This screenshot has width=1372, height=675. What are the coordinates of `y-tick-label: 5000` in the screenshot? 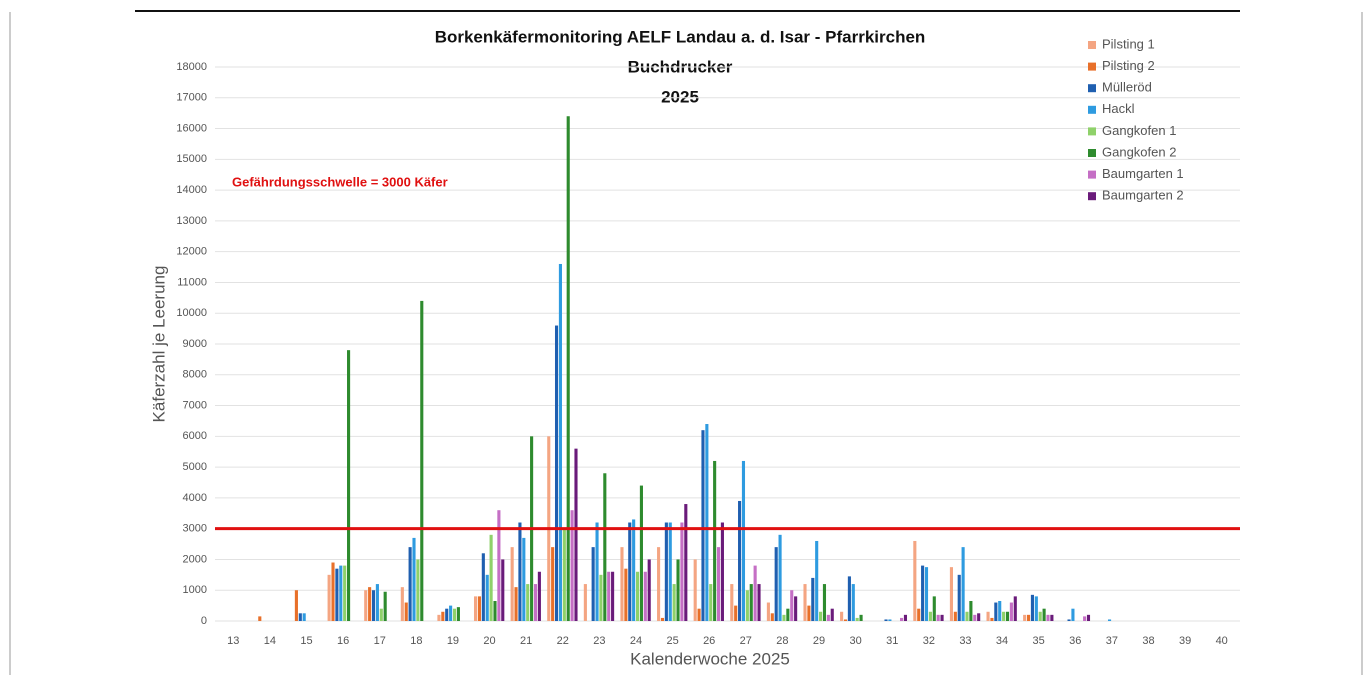 It's located at (195, 467).